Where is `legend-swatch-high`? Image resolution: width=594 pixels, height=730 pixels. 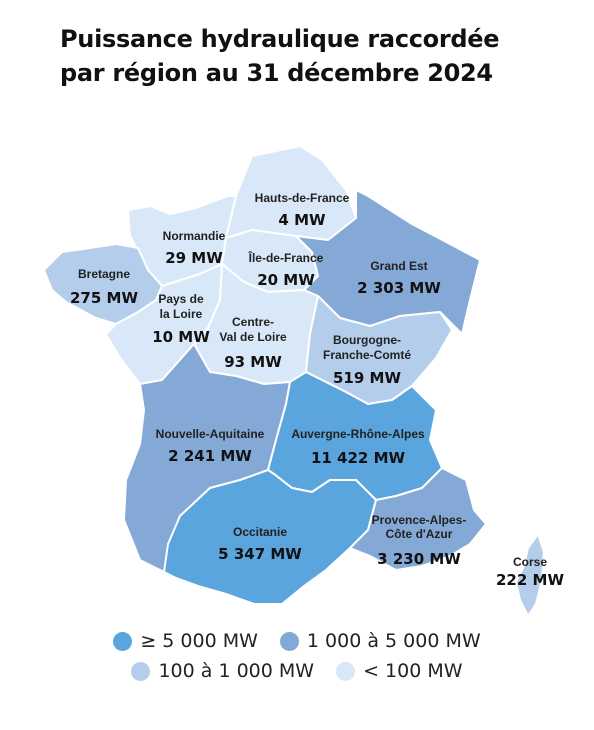 legend-swatch-high is located at coordinates (123, 641).